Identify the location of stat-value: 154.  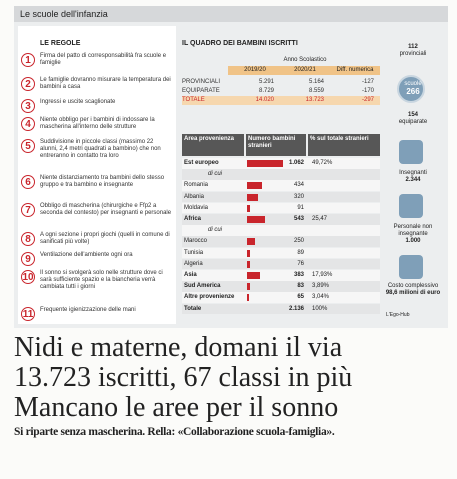
(412, 115).